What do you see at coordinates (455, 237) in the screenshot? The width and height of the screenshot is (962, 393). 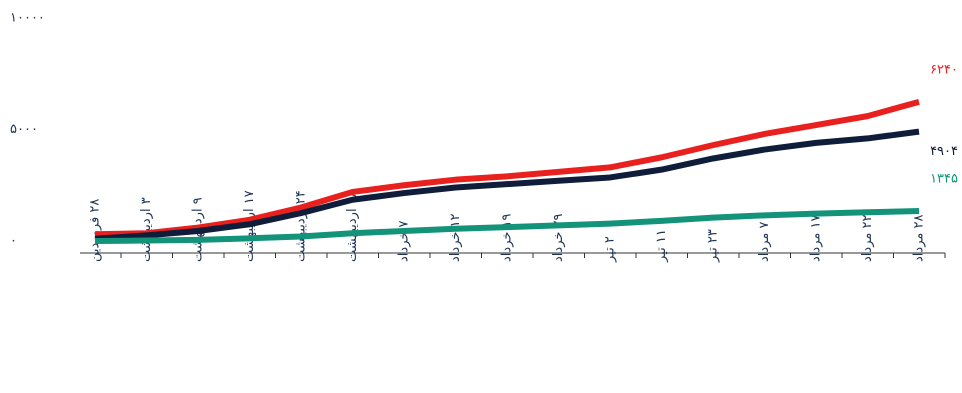 I see `x-tick-label: ۱۲ خرداد` at bounding box center [455, 237].